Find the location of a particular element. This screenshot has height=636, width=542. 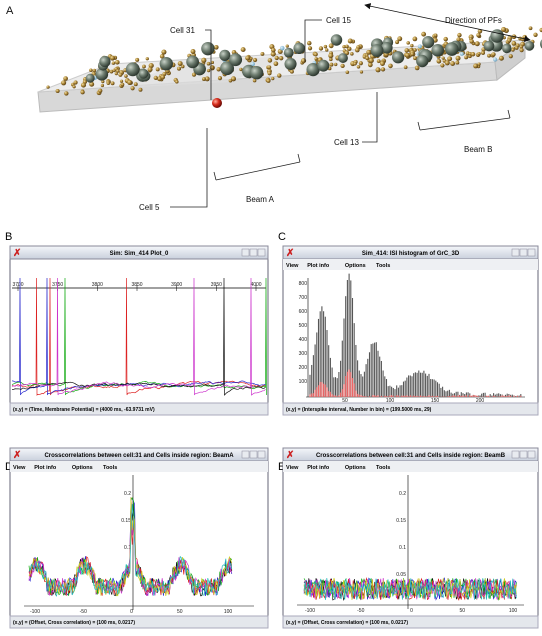

panel-label: B is located at coordinates (8, 237).